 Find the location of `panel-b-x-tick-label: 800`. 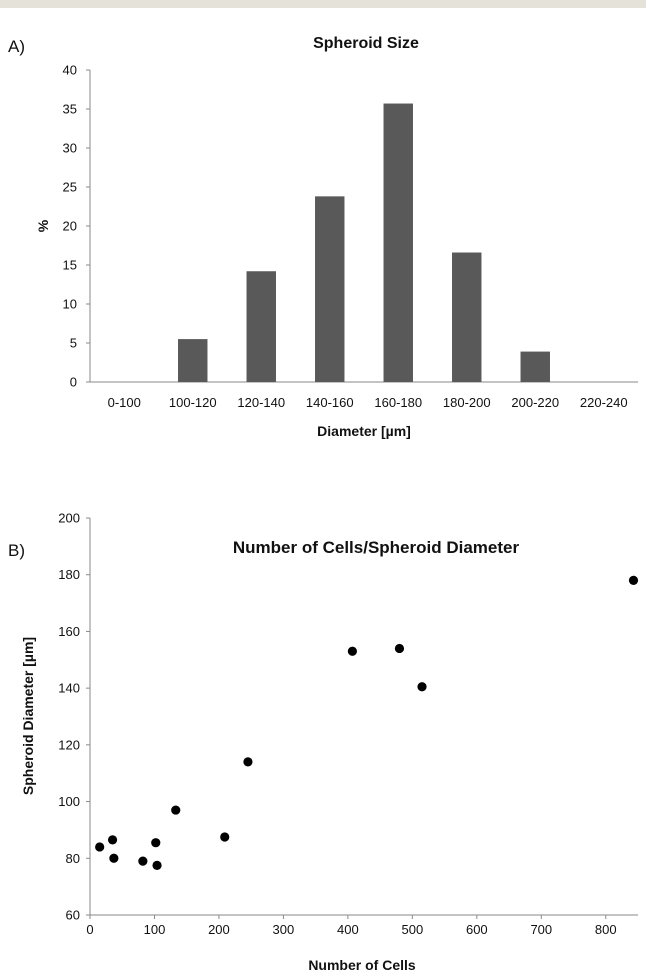

panel-b-x-tick-label: 800 is located at coordinates (606, 929).